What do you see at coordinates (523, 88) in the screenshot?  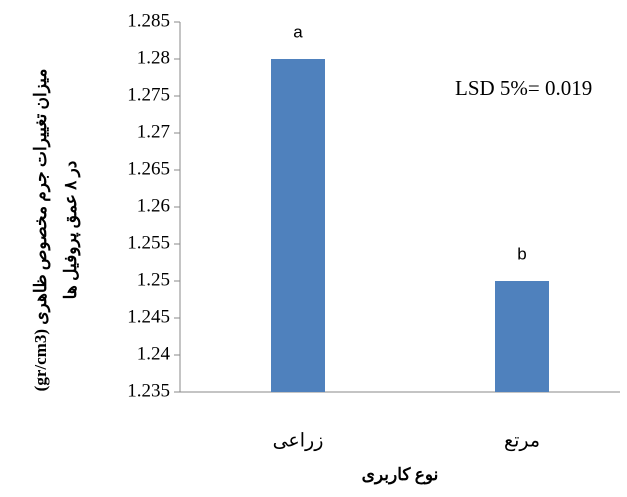 I see `annotation: LSD 5%= 0.019` at bounding box center [523, 88].